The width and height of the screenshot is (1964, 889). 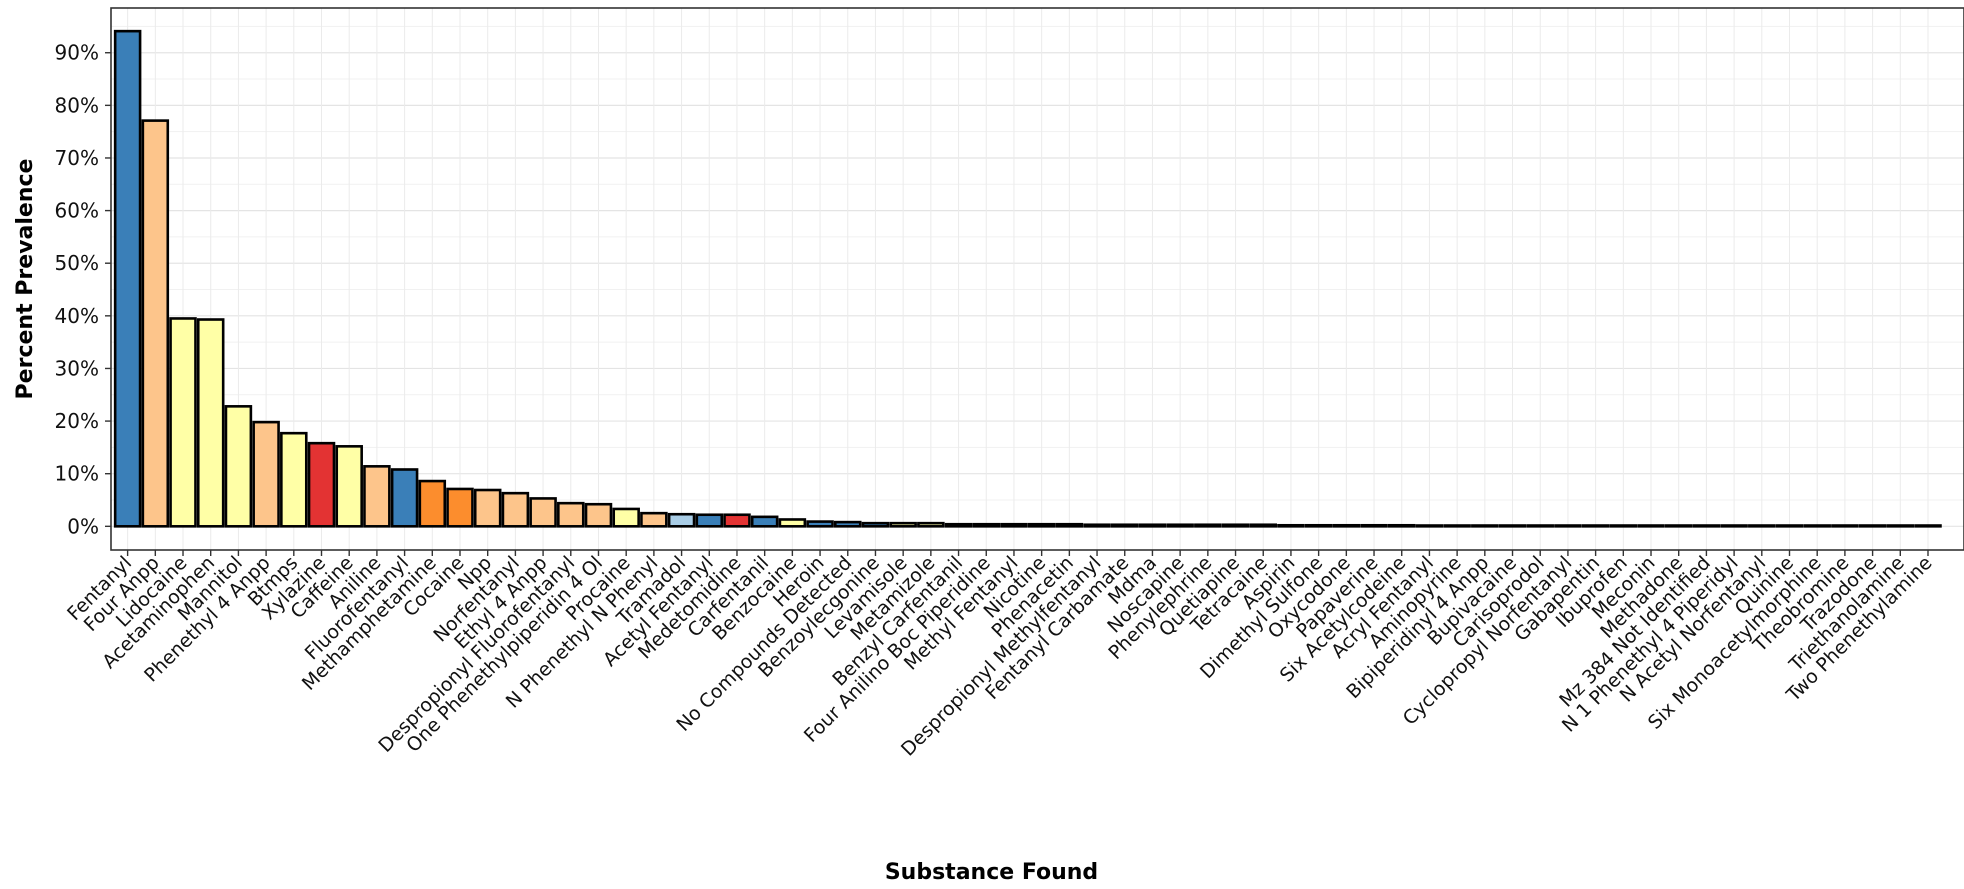 I want to click on bar-xylazine, so click(x=321, y=484).